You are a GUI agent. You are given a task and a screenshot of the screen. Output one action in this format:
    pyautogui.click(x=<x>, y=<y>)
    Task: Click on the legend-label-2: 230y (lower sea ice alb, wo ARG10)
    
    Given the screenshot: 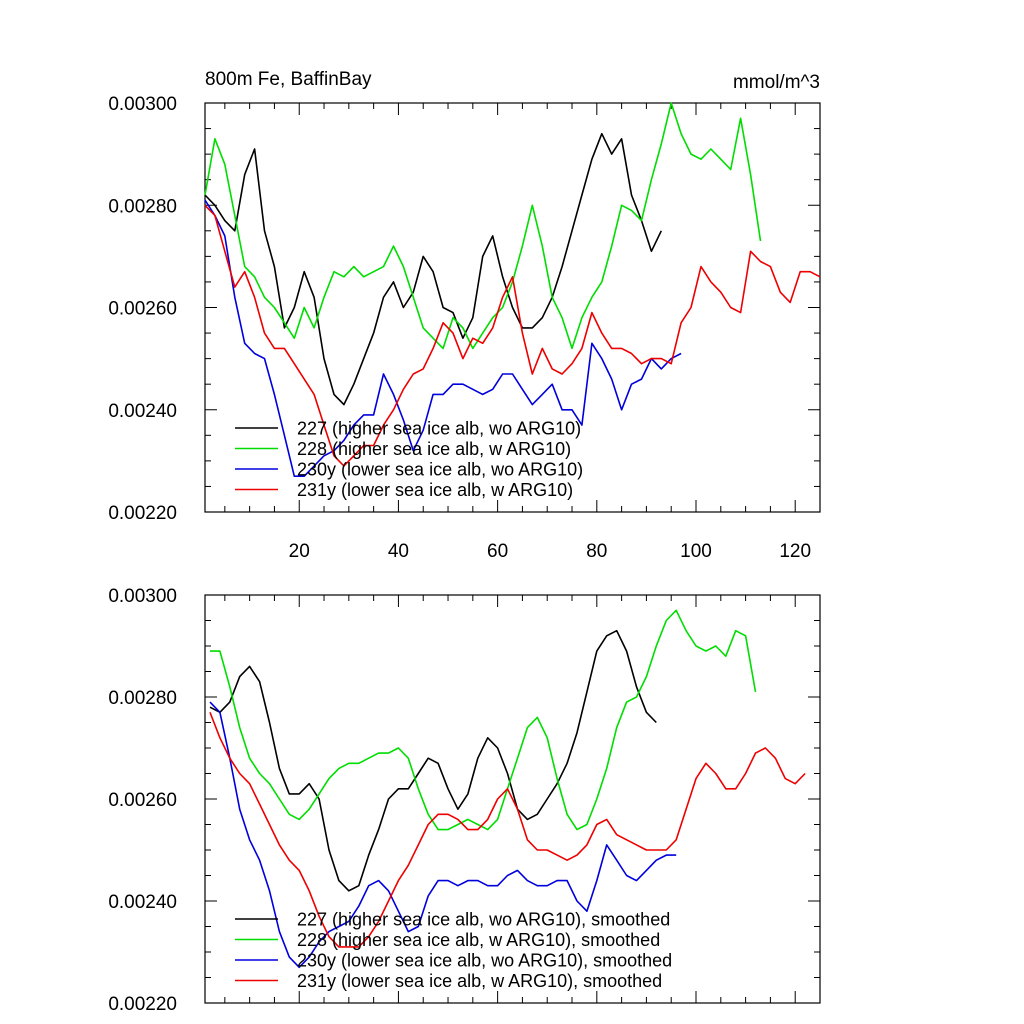 What is the action you would take?
    pyautogui.click(x=440, y=470)
    